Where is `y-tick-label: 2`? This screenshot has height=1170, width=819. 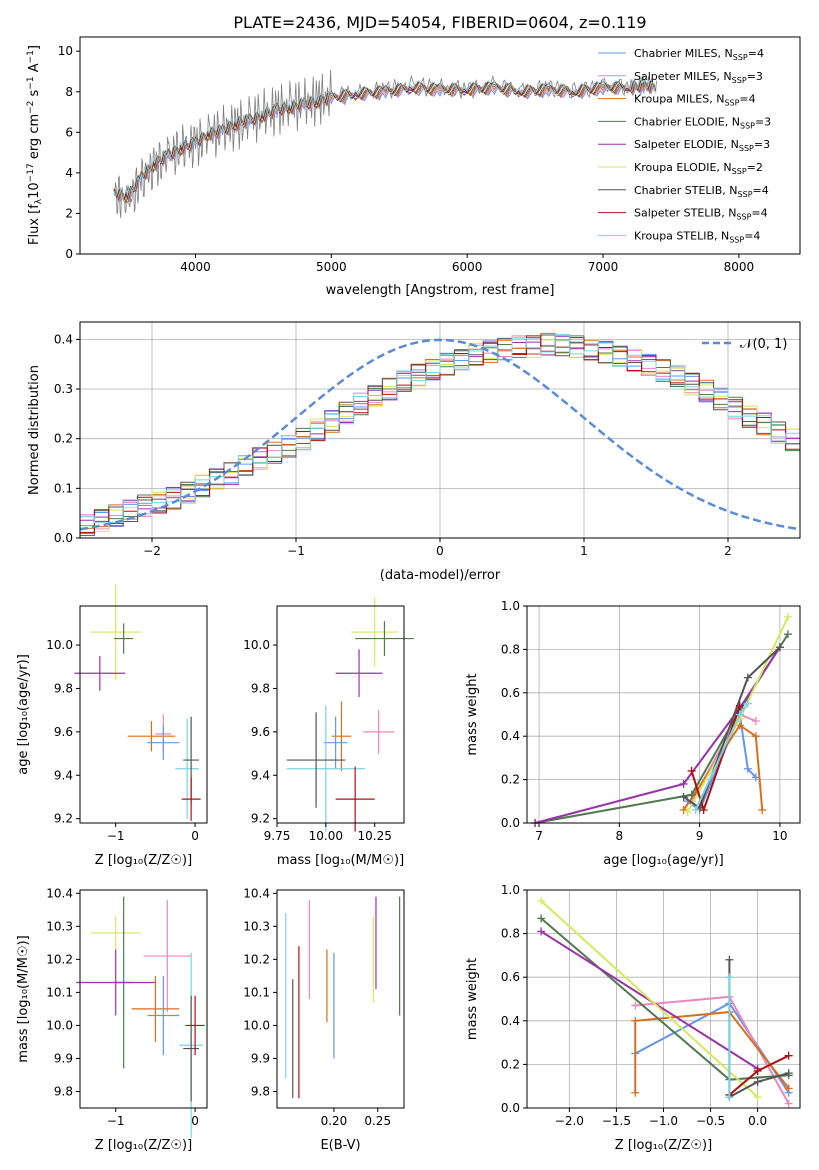
y-tick-label: 2 is located at coordinates (69, 213).